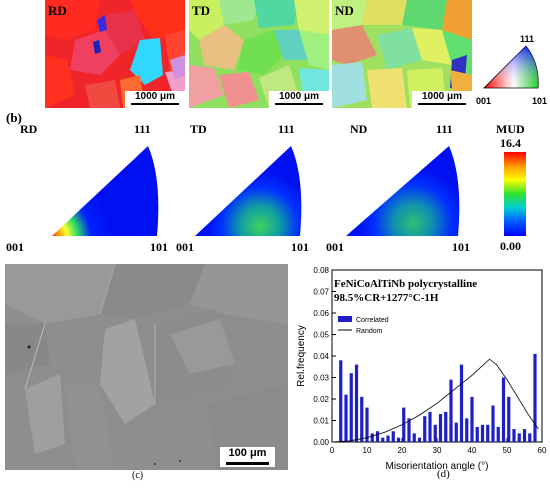  What do you see at coordinates (542, 450) in the screenshot?
I see `x-tick-label: 60` at bounding box center [542, 450].